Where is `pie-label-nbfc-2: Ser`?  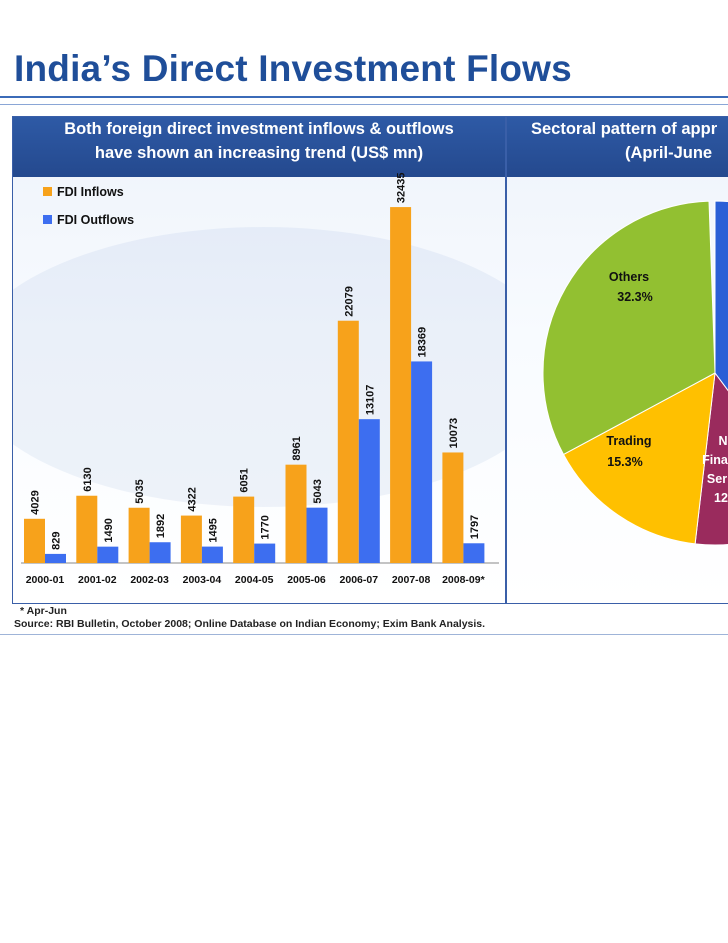 pie-label-nbfc-2: Ser is located at coordinates (717, 479).